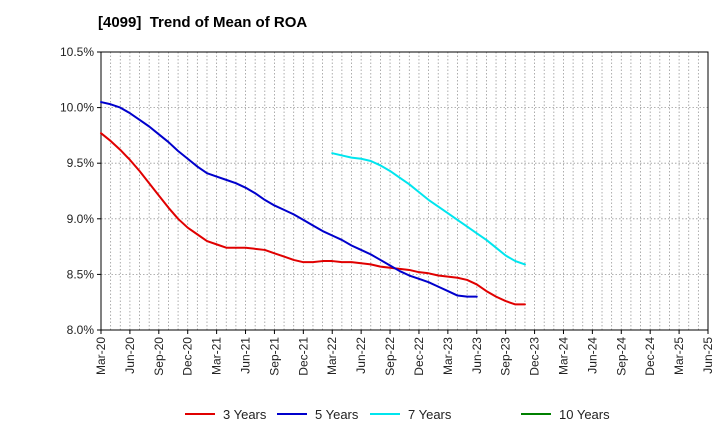  I want to click on y-tick-label: 8.5%, so click(81, 274).